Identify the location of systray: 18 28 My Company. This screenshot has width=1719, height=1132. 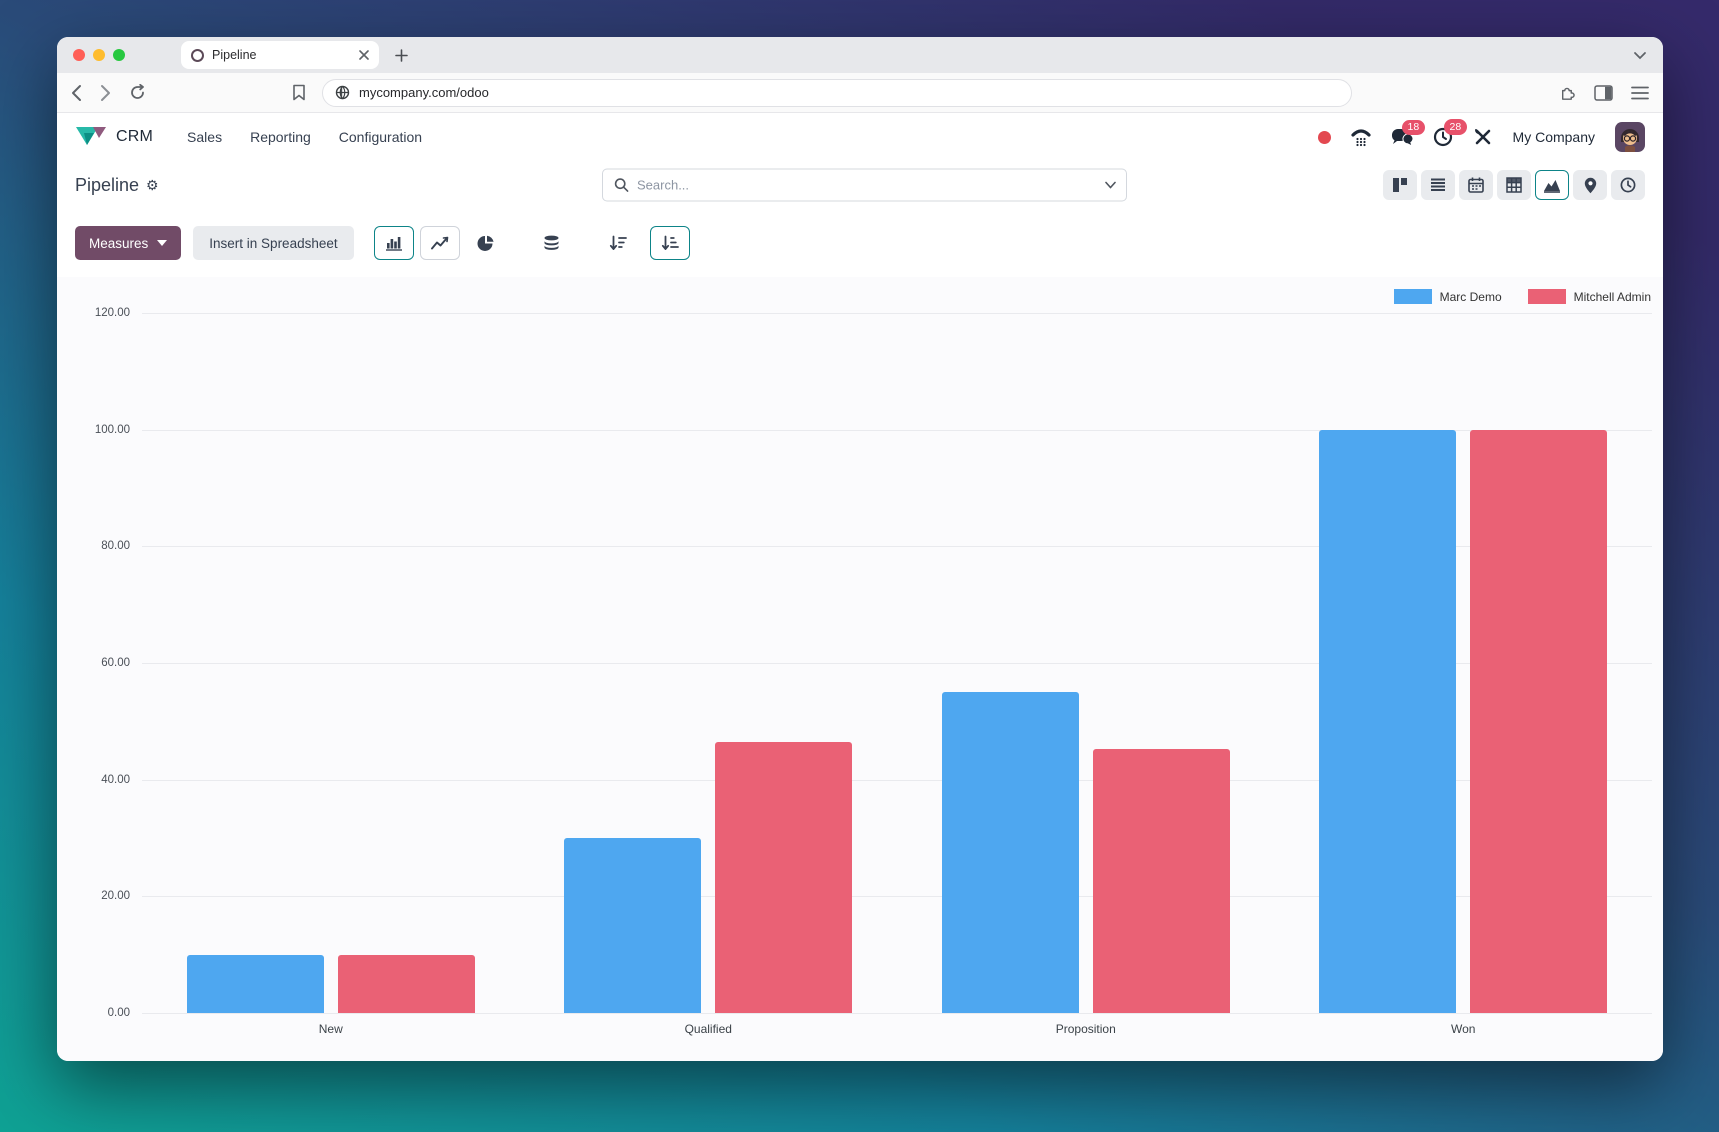
(1481, 135).